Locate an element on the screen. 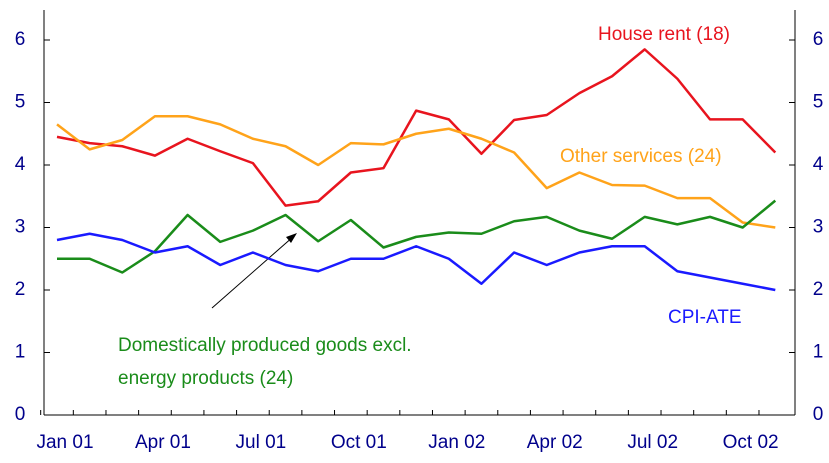 The image size is (829, 463). y-tick-label: 1 is located at coordinates (20, 352).